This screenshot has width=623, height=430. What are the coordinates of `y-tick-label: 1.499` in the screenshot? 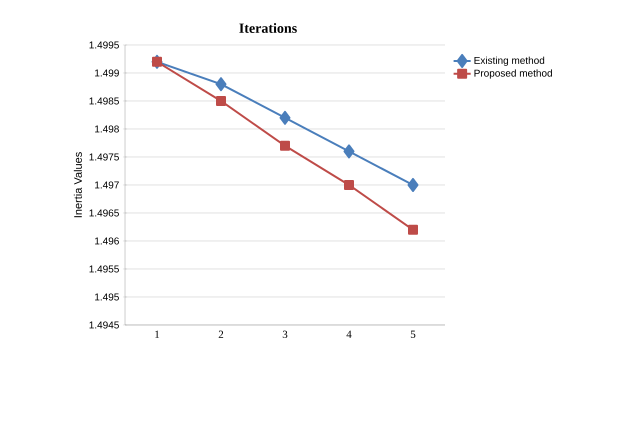 It's located at (107, 73).